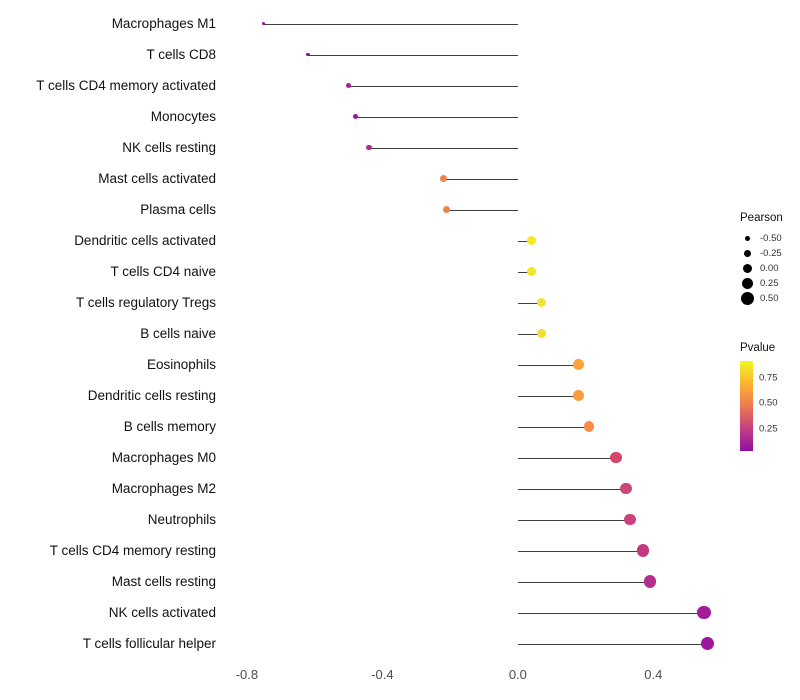 The width and height of the screenshot is (800, 700). I want to click on lollipop-row: T cells CD4 naive, so click(369, 271).